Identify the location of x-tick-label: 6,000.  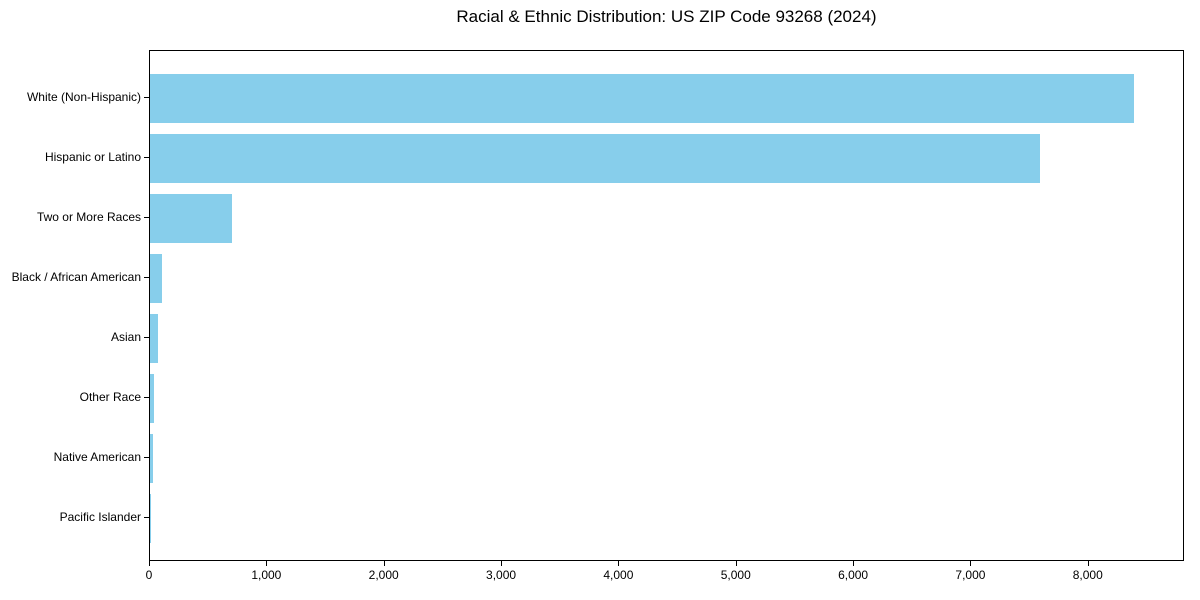
(853, 575).